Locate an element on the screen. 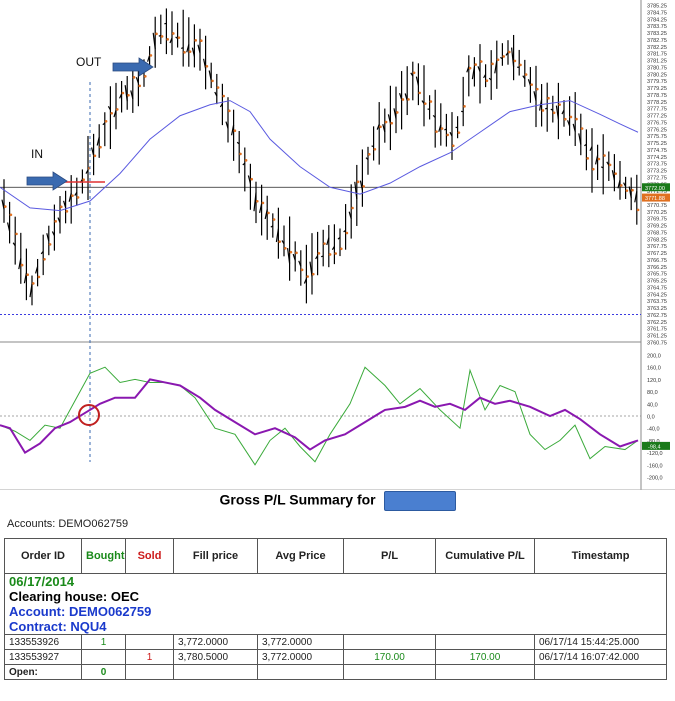  price-tick-label: 3761.25 is located at coordinates (657, 337).